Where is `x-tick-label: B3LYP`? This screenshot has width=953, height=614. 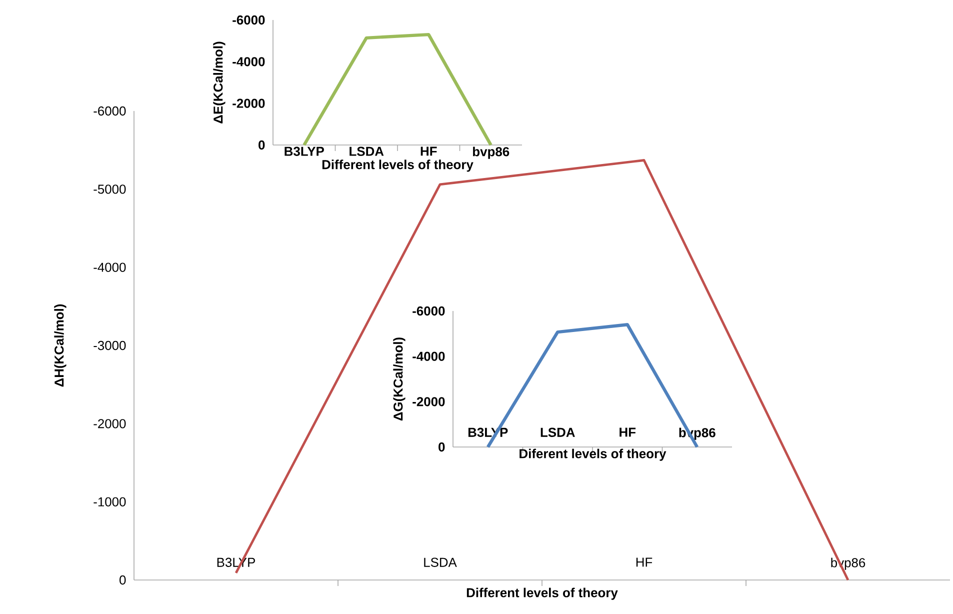 x-tick-label: B3LYP is located at coordinates (304, 151).